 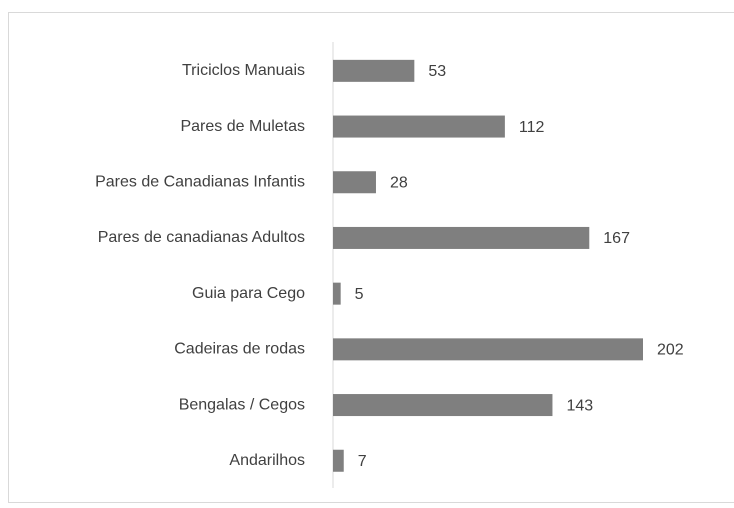 I want to click on y-tick-label: Pares de canadianas Adultos, so click(x=201, y=237).